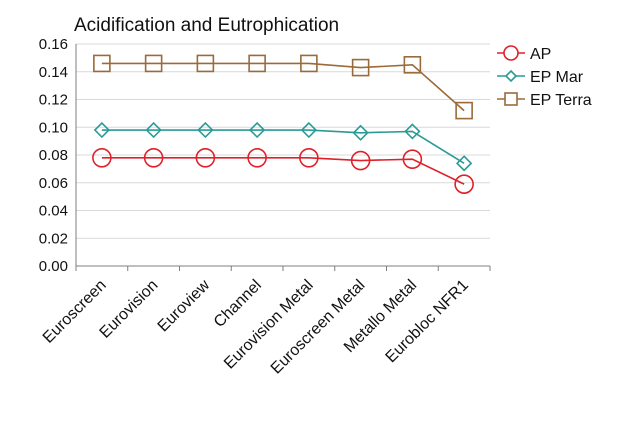  What do you see at coordinates (53, 44) in the screenshot?
I see `y-tick-label: 0.16` at bounding box center [53, 44].